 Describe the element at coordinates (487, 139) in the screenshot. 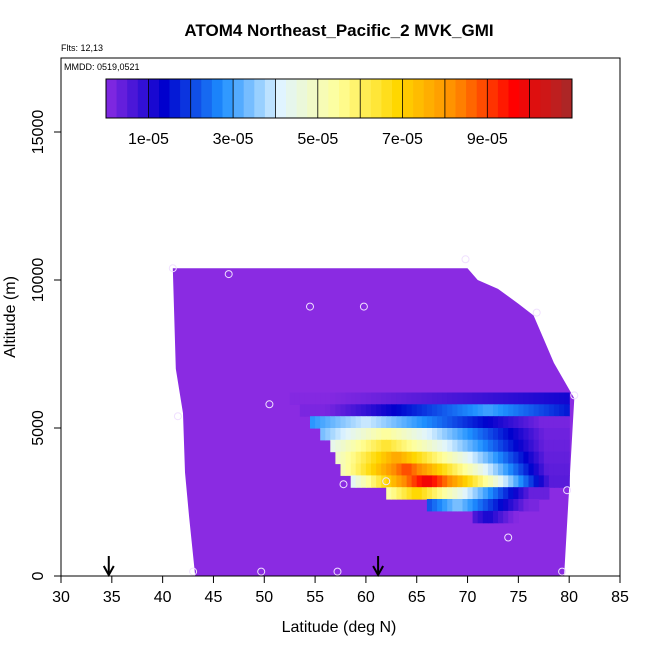

I see `colorbar-tick-label: 9e-05` at that location.